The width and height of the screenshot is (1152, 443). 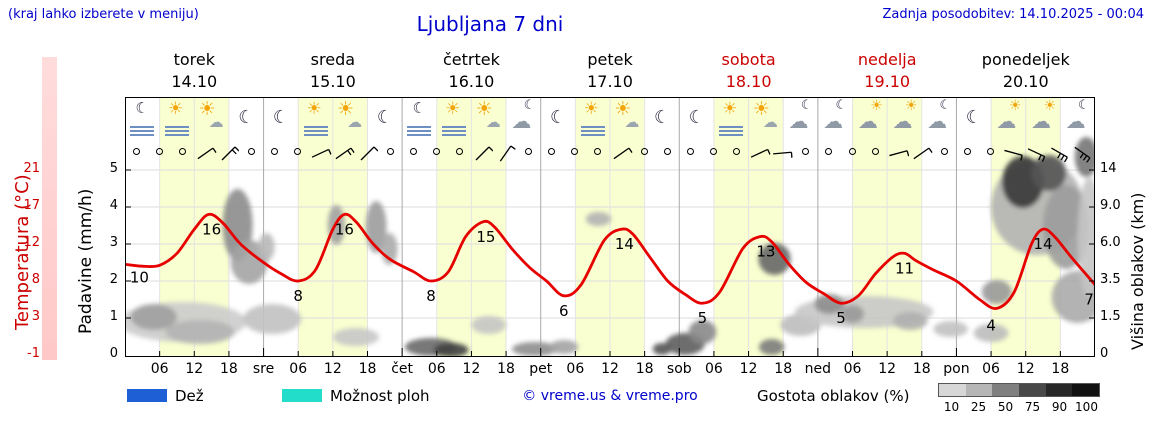 I want to click on day-header-nedelja: nedelja 19.10, so click(x=887, y=70).